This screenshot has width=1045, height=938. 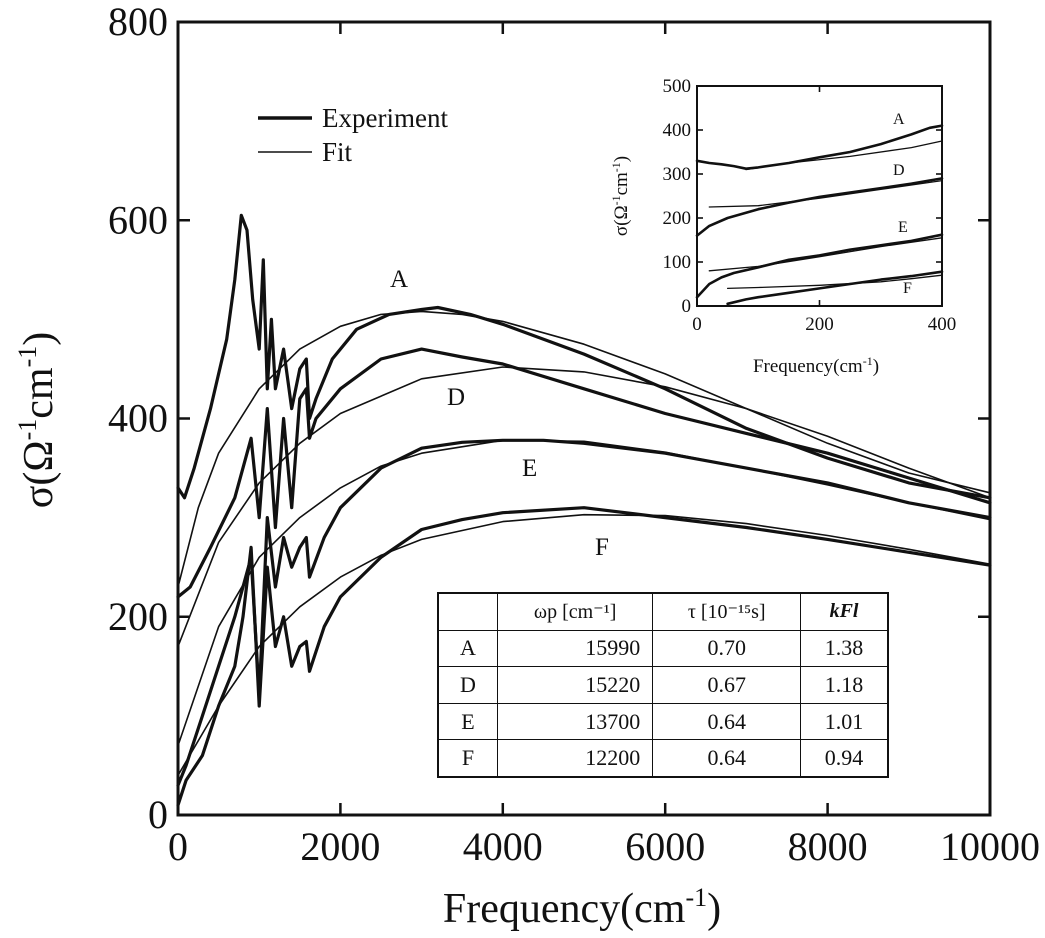 I want to click on header-cell-blank, so click(x=467, y=611).